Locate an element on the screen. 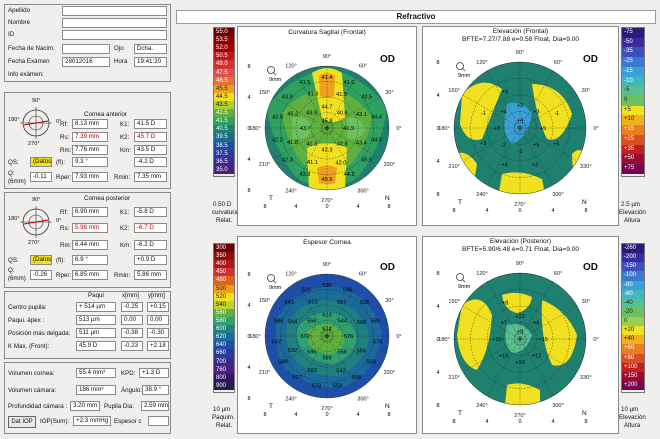 The image size is (660, 439). scale-cell: +10 is located at coordinates (633, 120).